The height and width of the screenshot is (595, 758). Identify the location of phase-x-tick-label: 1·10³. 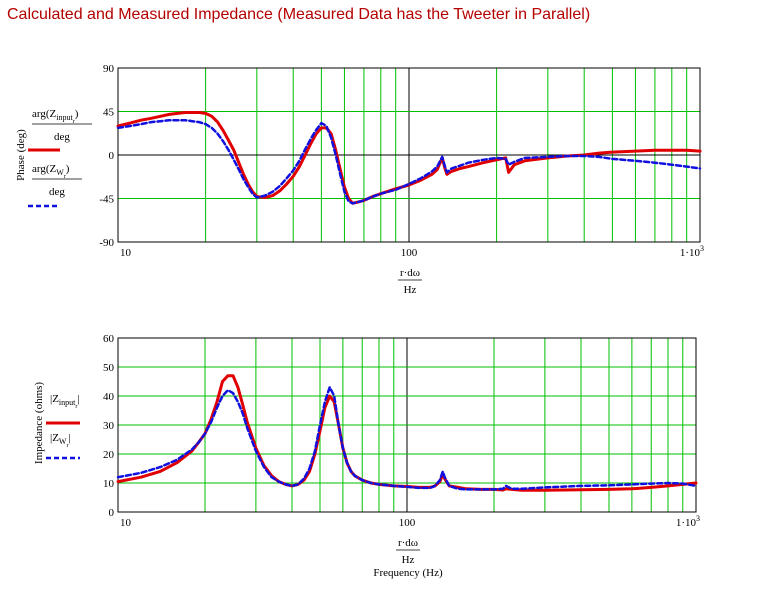
(692, 251).